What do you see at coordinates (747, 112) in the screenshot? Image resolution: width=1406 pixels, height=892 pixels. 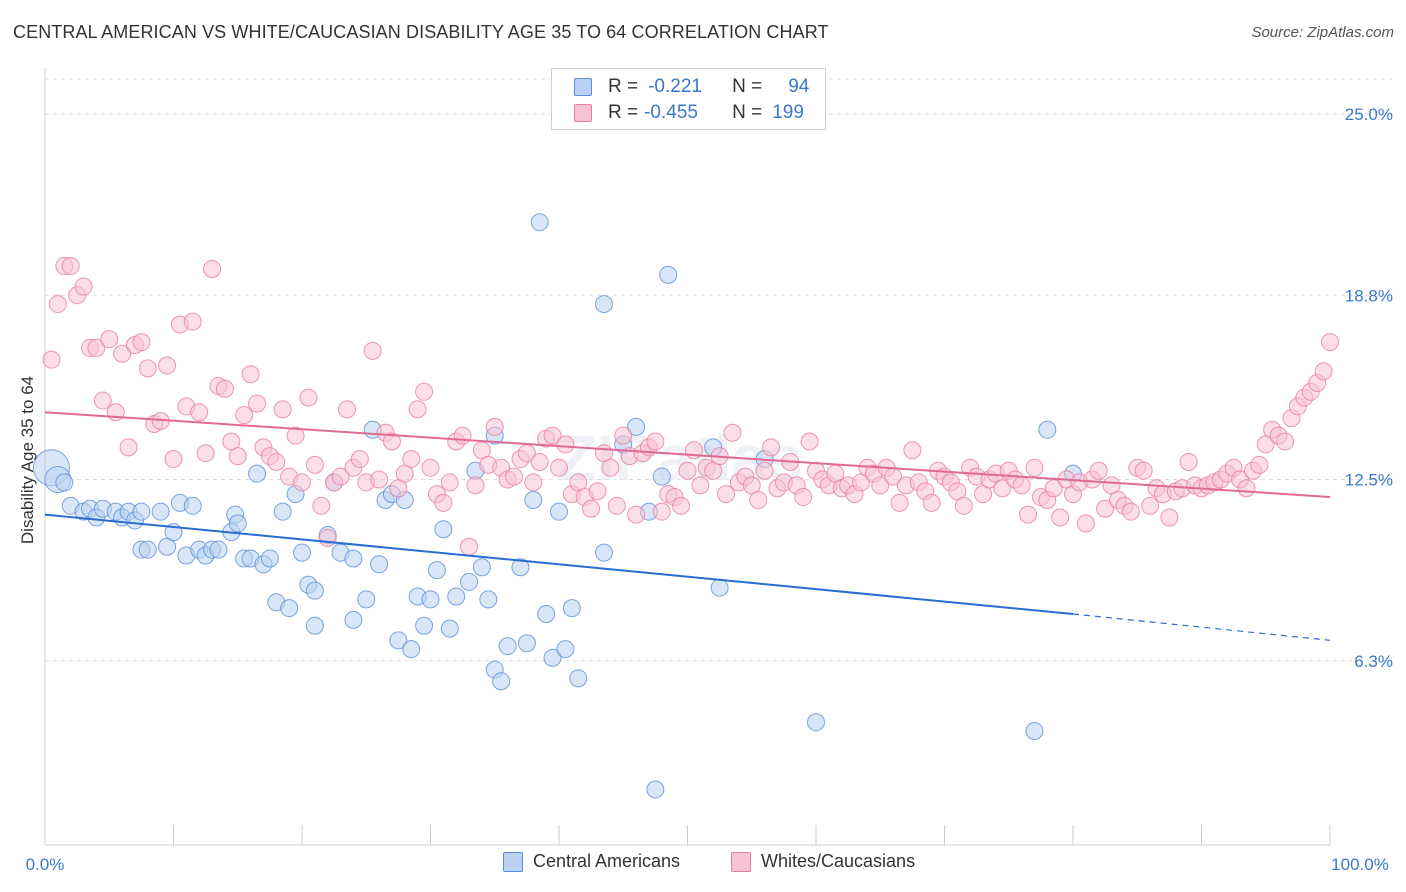 I see `n-label: N =` at bounding box center [747, 112].